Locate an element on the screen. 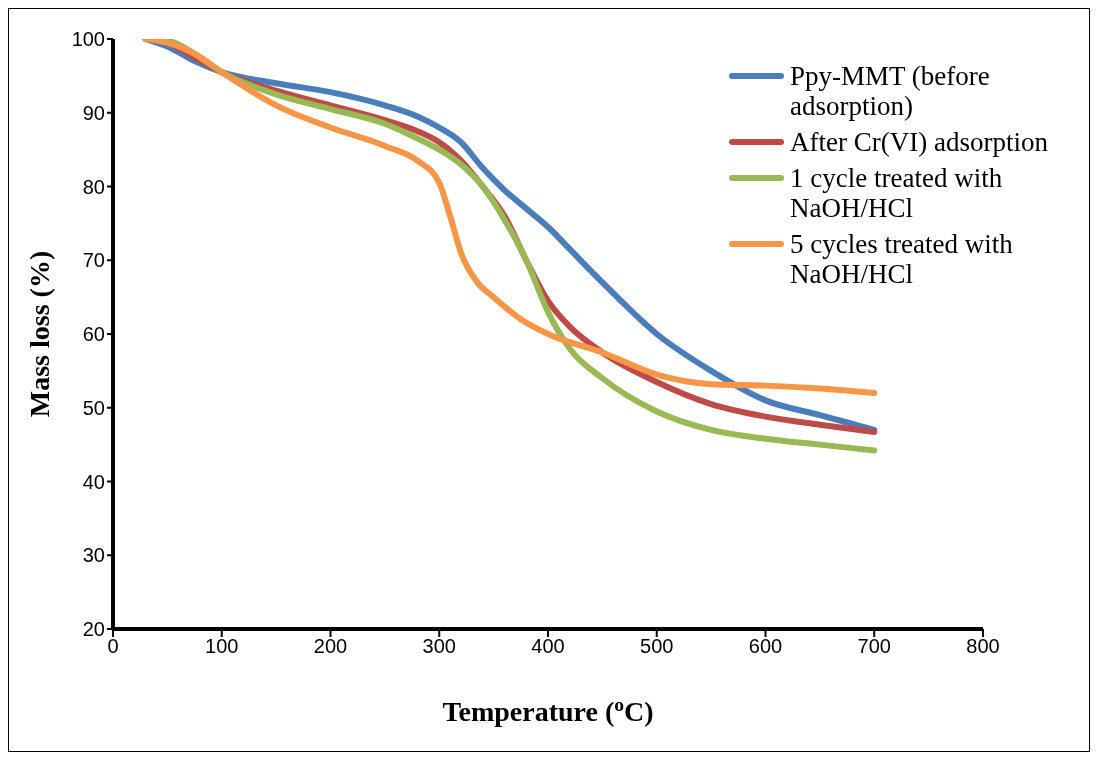 The height and width of the screenshot is (760, 1099). legend-label: Ppy-MMT (before adsorption) is located at coordinates (890, 91).